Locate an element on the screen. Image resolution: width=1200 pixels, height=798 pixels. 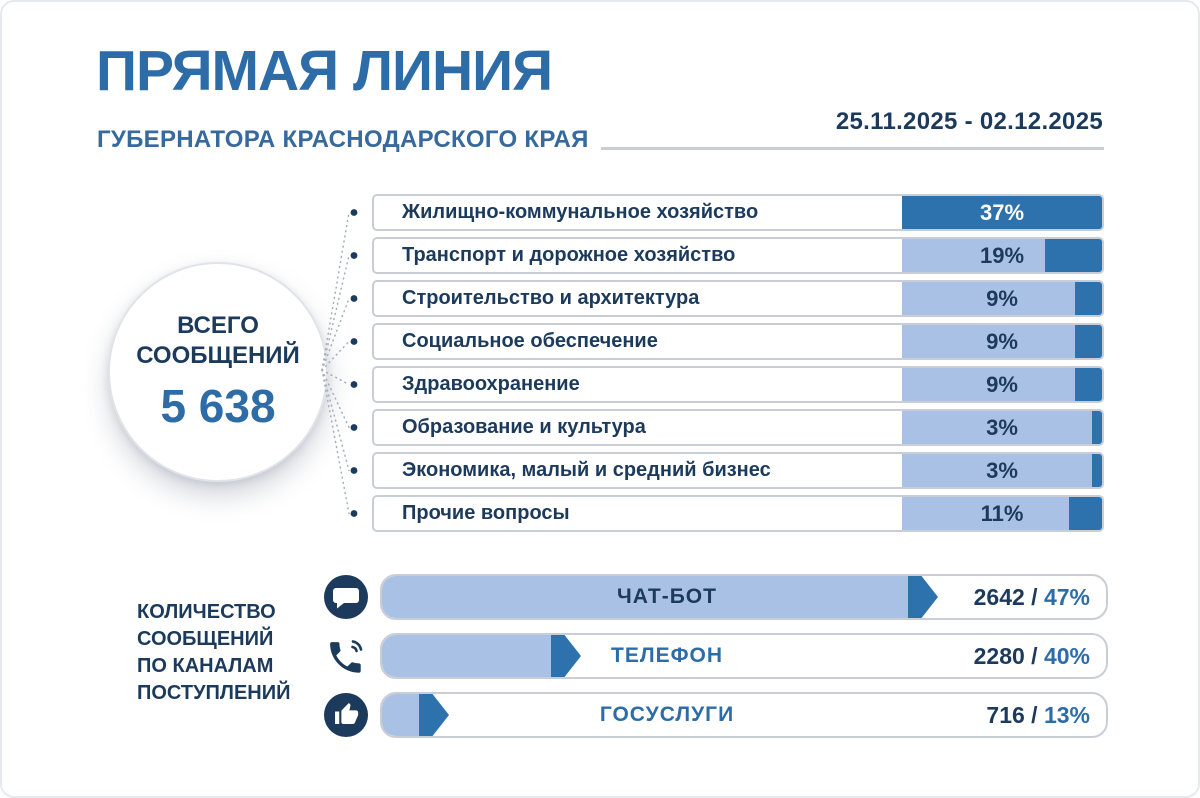
channel-label: ЧАТ-БОТ is located at coordinates (667, 596).